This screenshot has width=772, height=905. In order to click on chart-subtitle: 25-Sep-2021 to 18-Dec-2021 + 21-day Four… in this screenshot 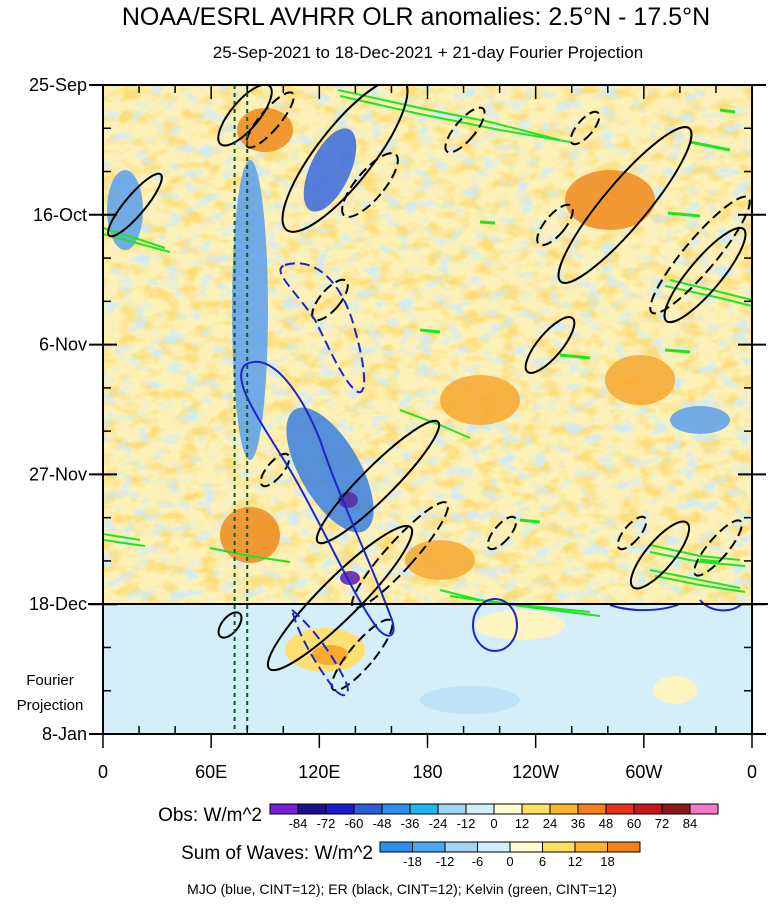, I will do `click(428, 52)`.